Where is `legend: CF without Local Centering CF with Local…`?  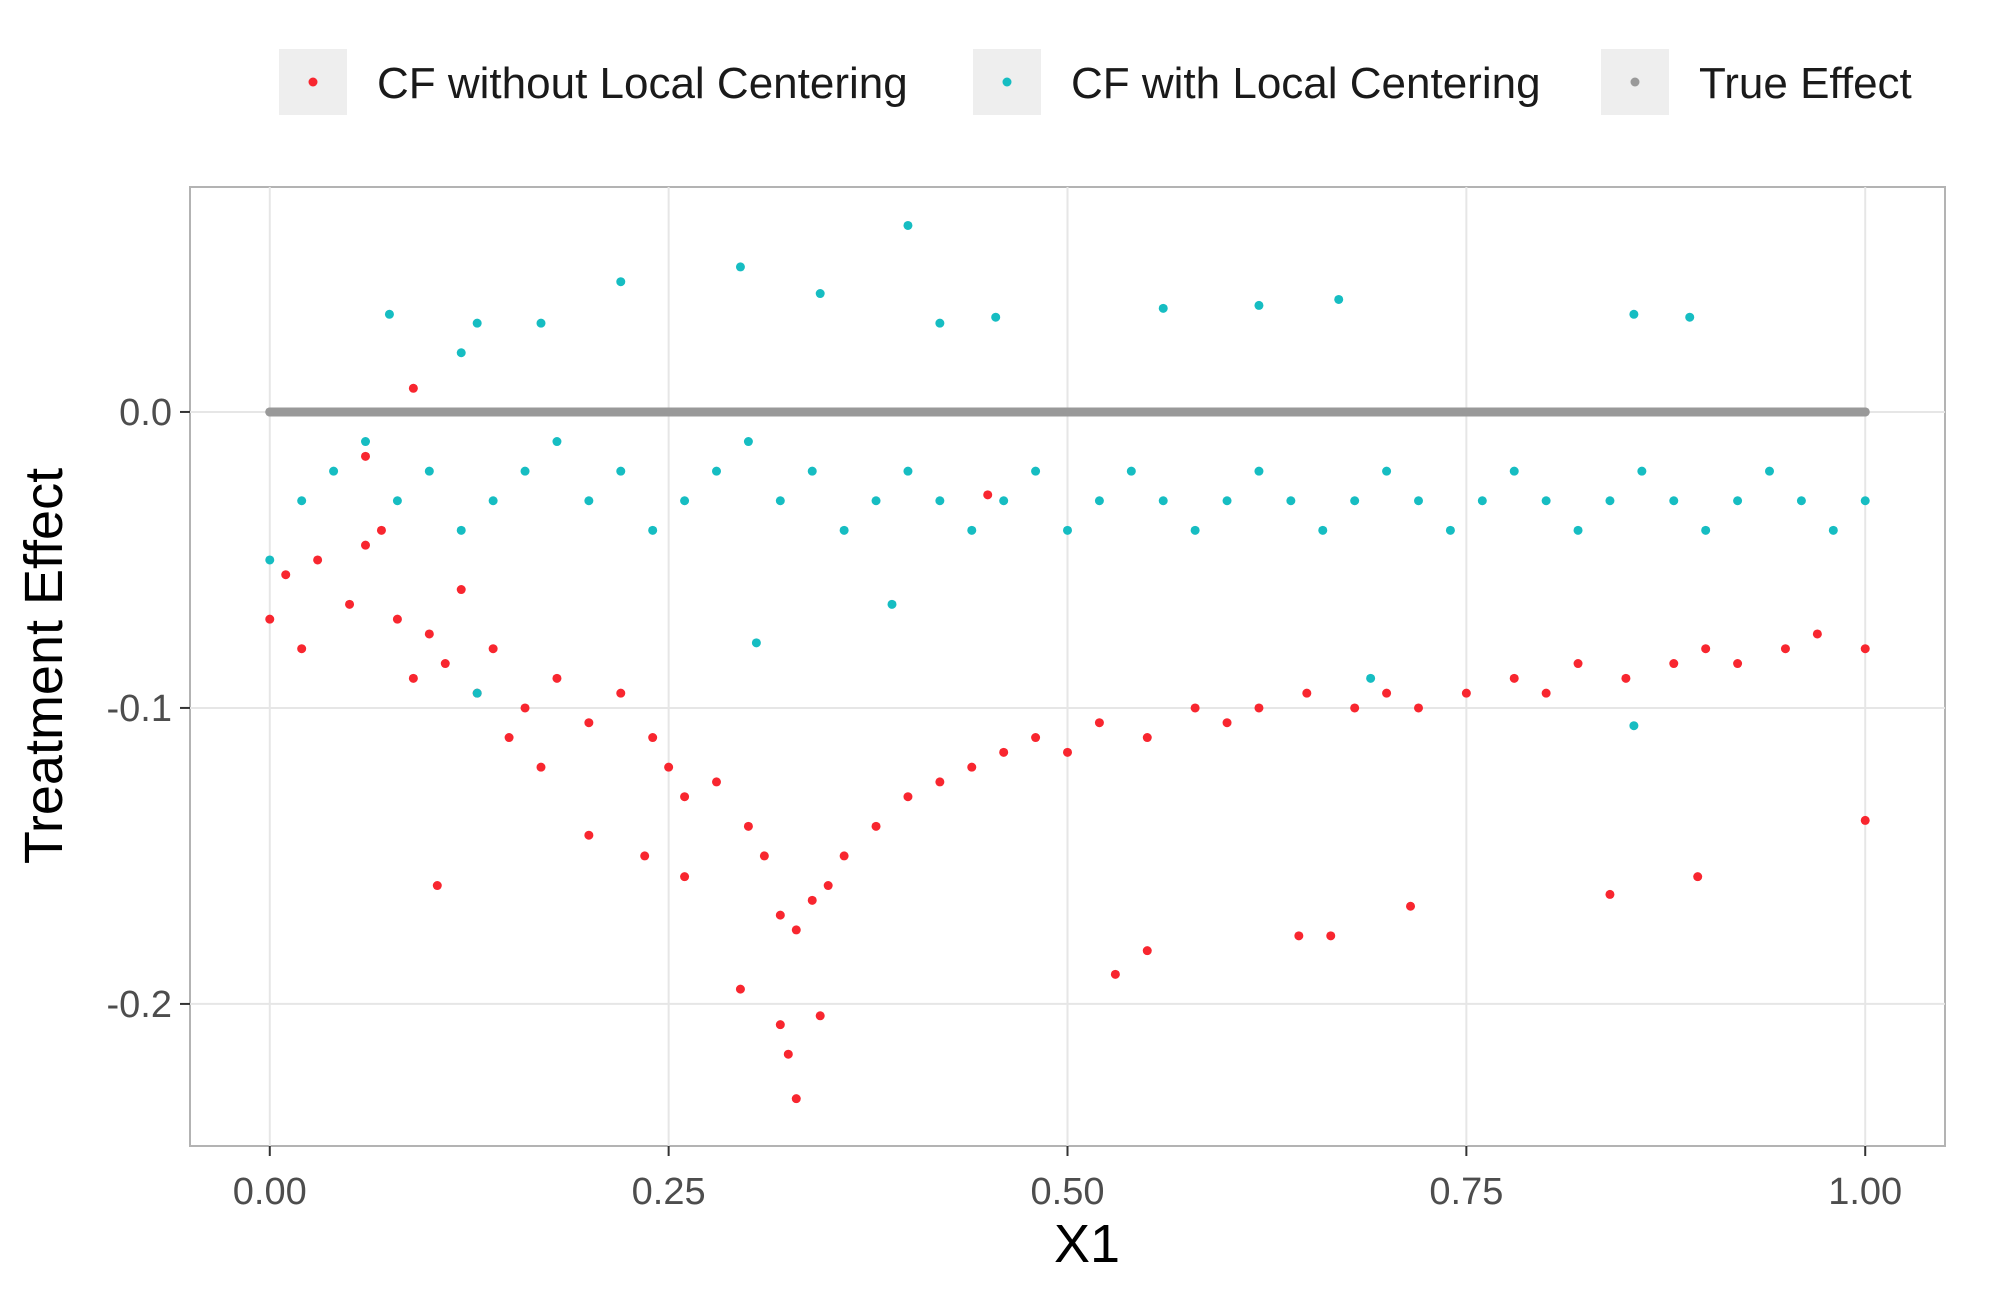 legend: CF without Local Centering CF with Local… is located at coordinates (1095, 82).